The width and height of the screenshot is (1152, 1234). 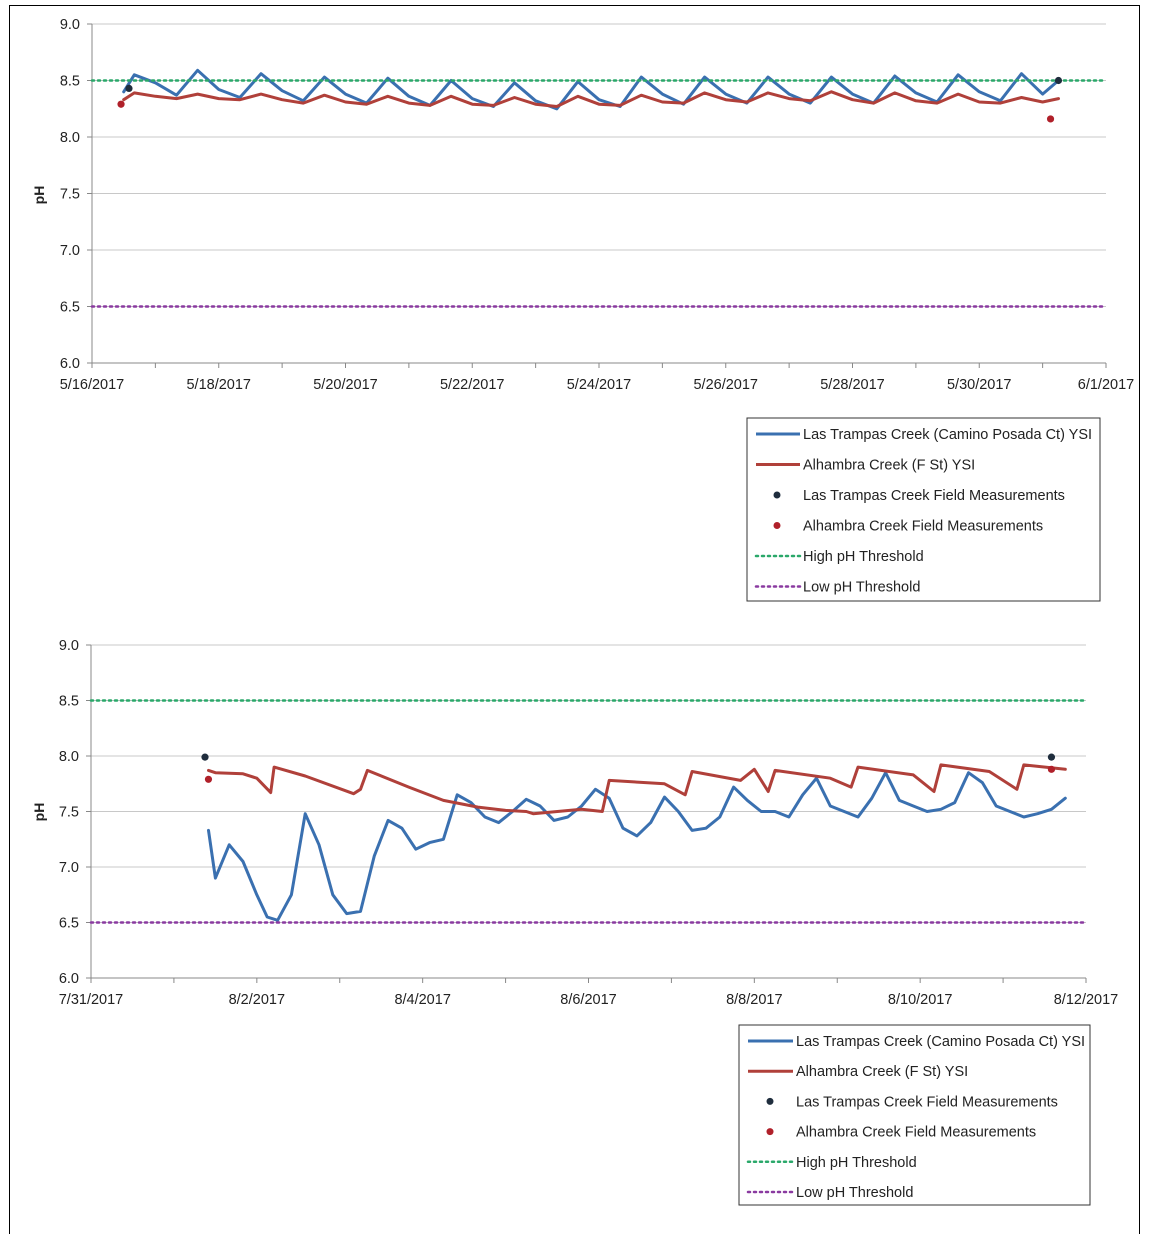 I want to click on x-tick-label: 8/12/2017, so click(x=1086, y=1000).